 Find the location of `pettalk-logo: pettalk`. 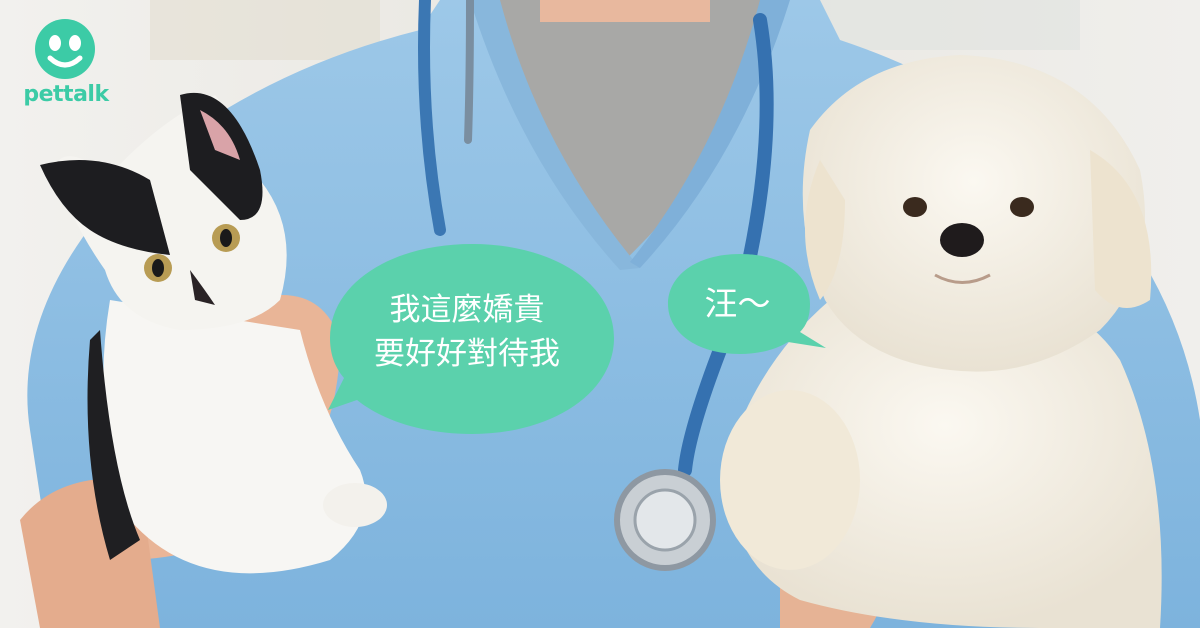

pettalk-logo: pettalk is located at coordinates (68, 63).